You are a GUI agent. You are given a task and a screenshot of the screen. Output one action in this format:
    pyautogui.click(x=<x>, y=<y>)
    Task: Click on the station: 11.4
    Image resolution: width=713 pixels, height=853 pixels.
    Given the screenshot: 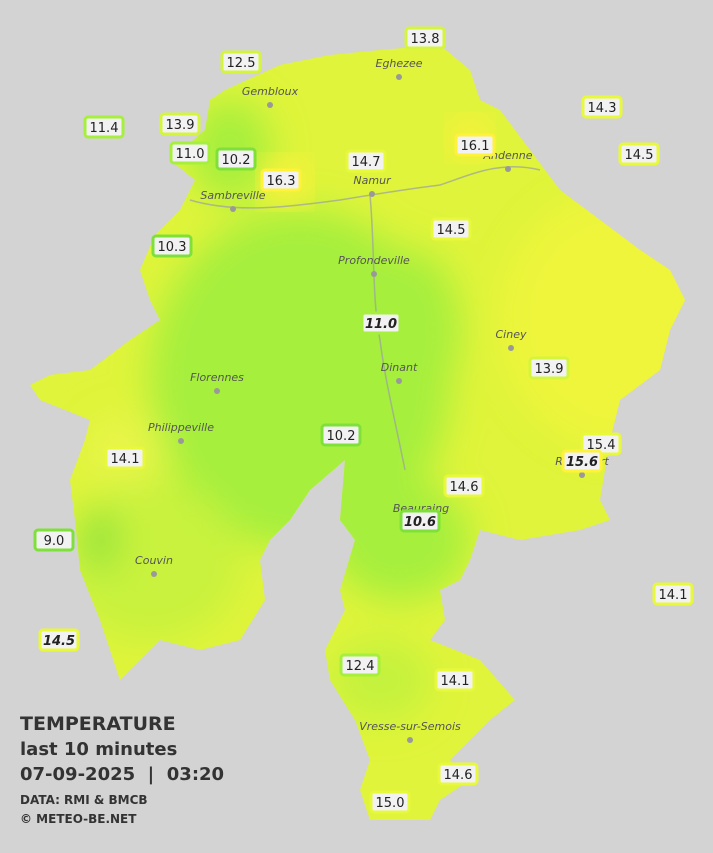 What is the action you would take?
    pyautogui.click(x=104, y=127)
    